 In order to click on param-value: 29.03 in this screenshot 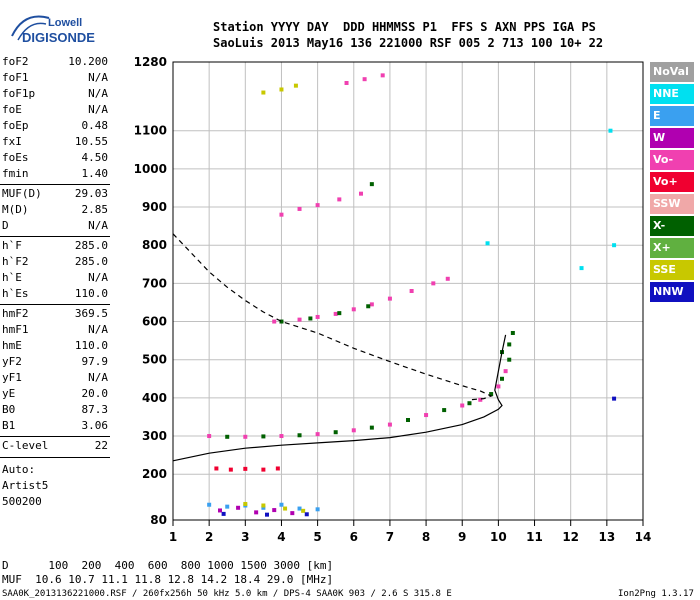, I will do `click(91, 193)`.